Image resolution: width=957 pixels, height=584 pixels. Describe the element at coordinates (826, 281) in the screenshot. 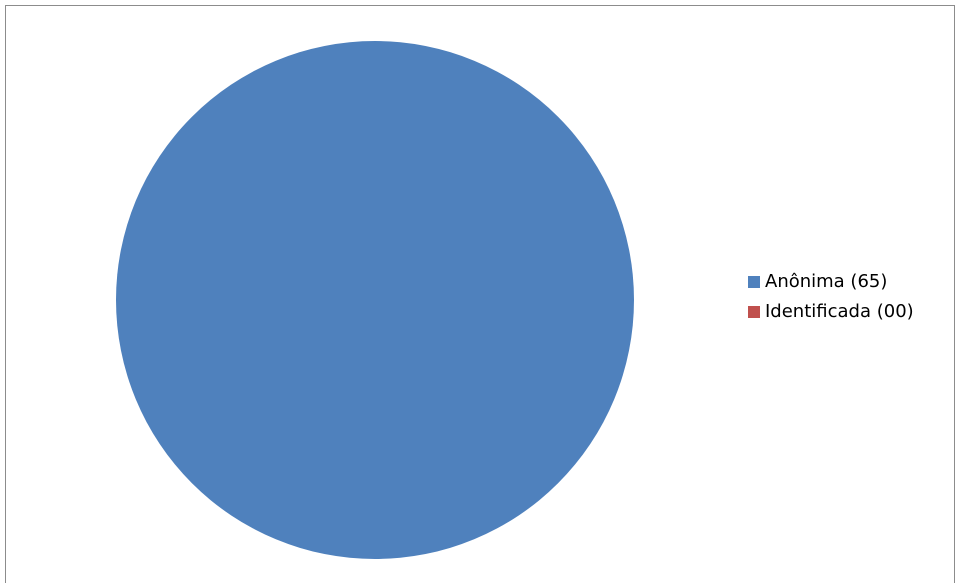

I see `legend-label-anonima: Anônima (65)` at that location.